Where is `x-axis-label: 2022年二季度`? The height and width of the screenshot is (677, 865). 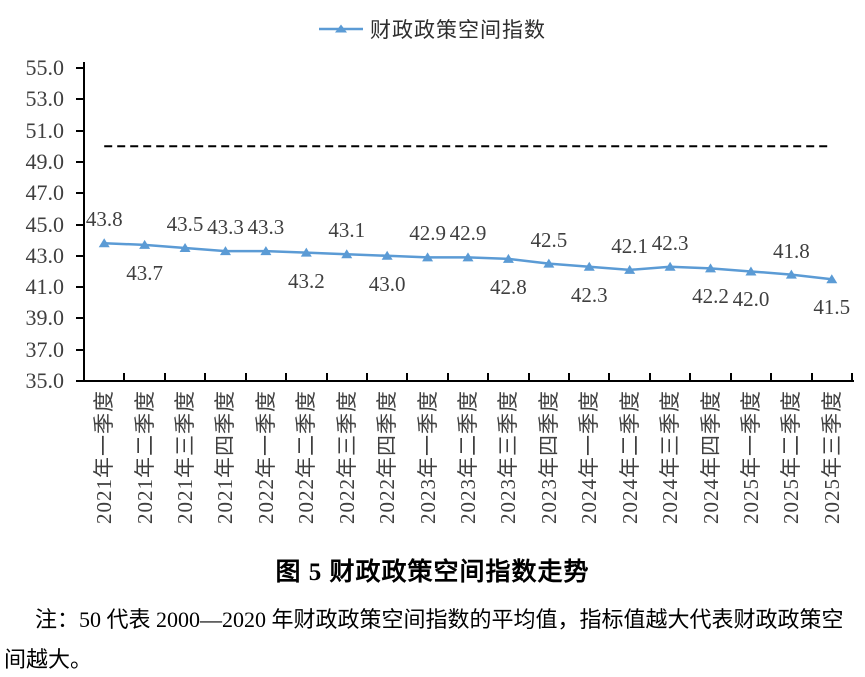
x-axis-label: 2022年二季度 is located at coordinates (306, 457).